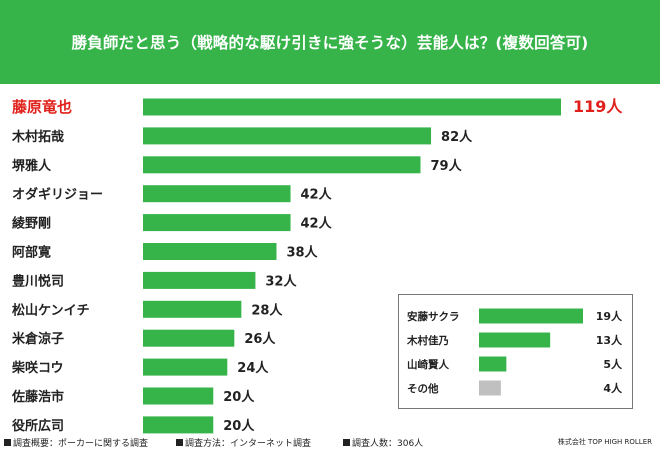 The width and height of the screenshot is (660, 450). I want to click on value-label: 82人, so click(457, 137).